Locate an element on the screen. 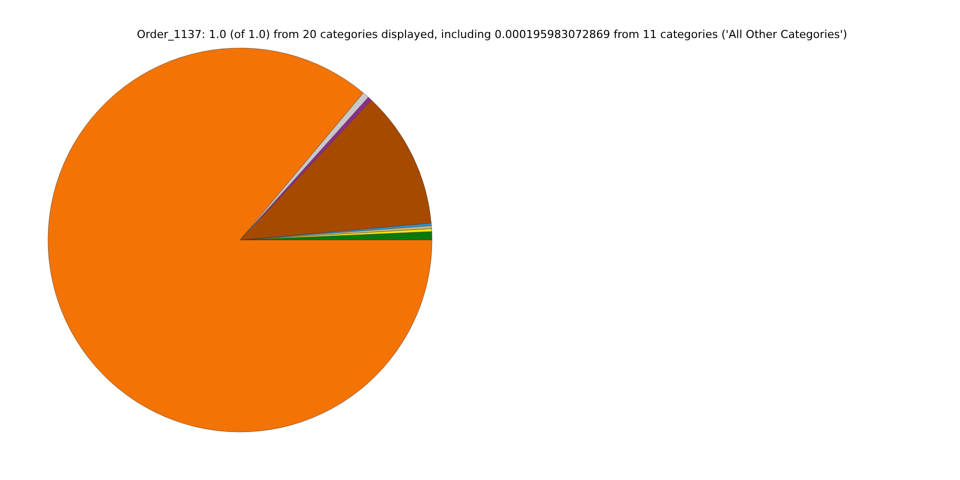  text: Order_1137: 1.0 (of 1.0) from 20 categories displayed, including 0.000195983072869 from 11 categories ('All Other Categories') is located at coordinates (492, 34).